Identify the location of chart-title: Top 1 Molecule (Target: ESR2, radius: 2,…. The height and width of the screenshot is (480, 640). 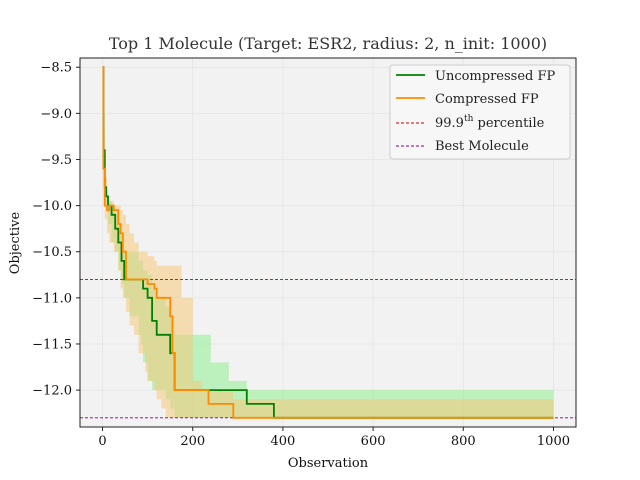
(328, 43).